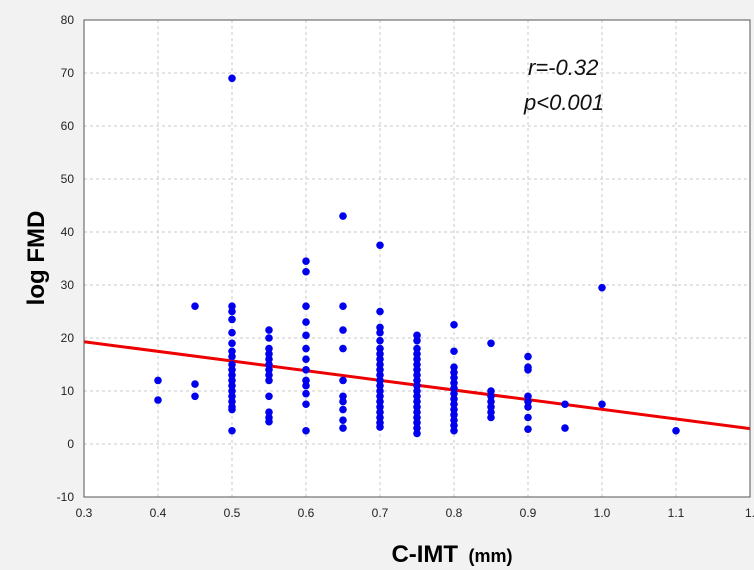 The height and width of the screenshot is (570, 754). Describe the element at coordinates (491, 556) in the screenshot. I see `x-axis-title-unit: (mm)` at that location.